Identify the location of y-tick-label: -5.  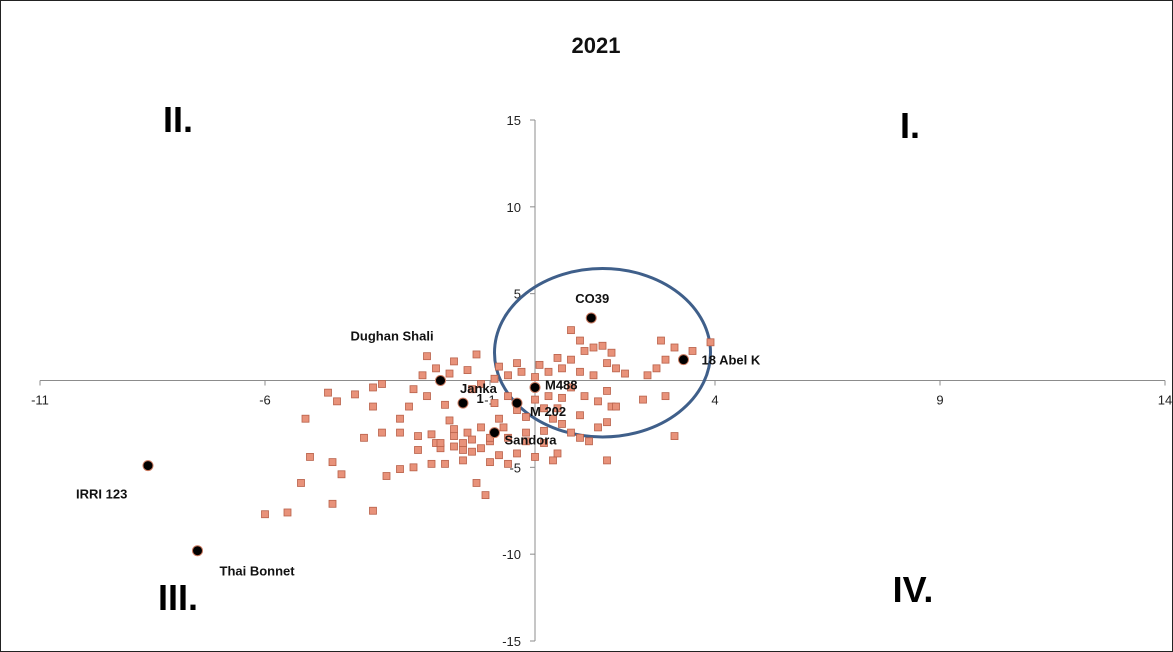
(515, 467).